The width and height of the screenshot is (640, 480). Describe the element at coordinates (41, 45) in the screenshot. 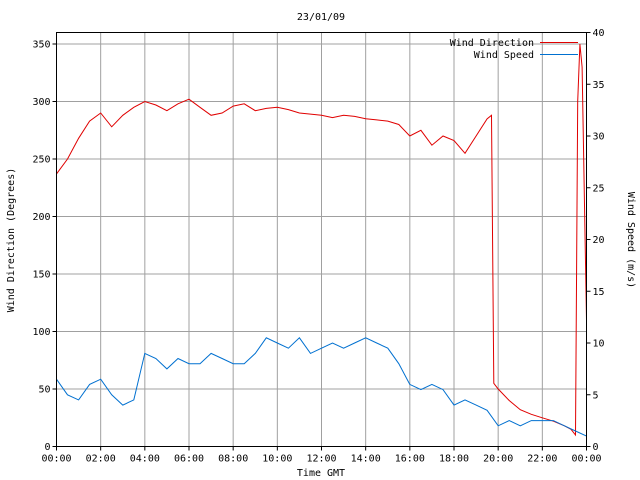

I see `y-tick-label: 350` at that location.